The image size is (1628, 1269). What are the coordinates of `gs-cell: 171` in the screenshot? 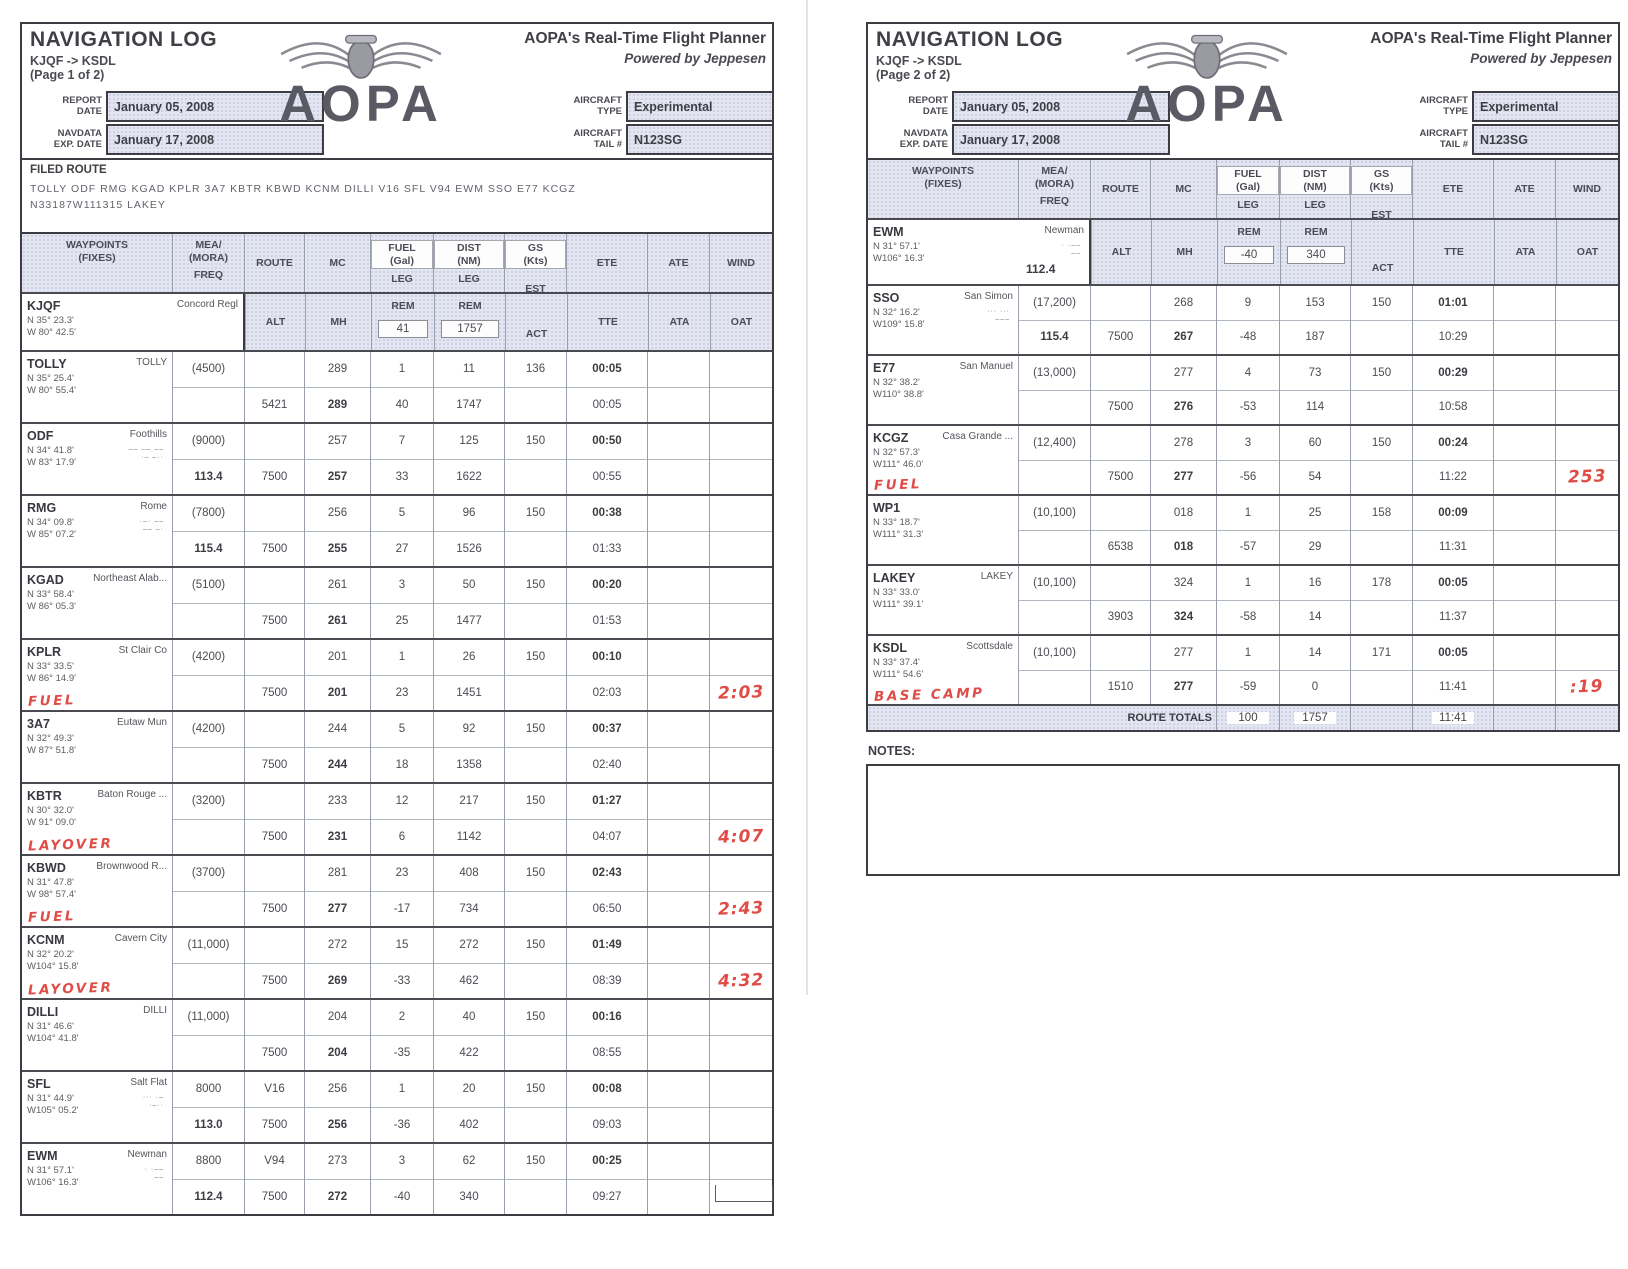 It's located at (1381, 670).